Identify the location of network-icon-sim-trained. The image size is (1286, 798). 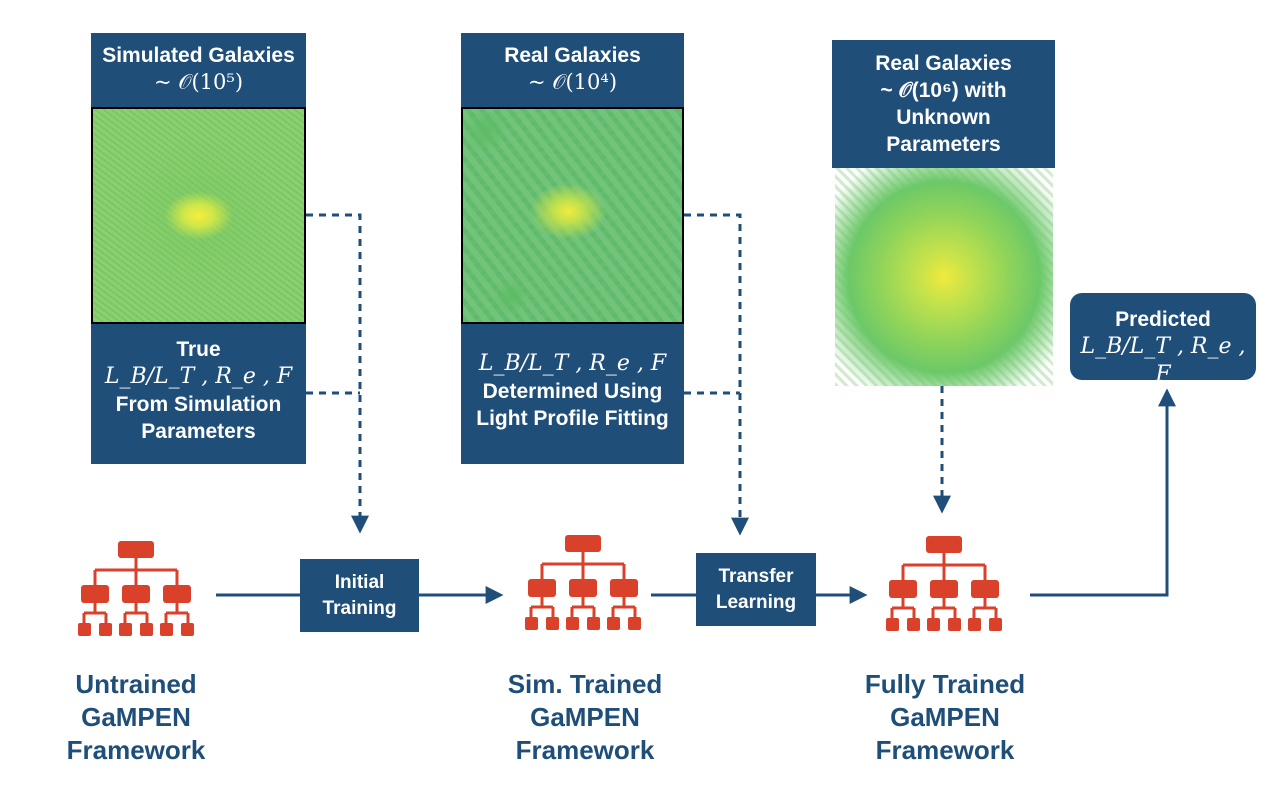
(583, 582).